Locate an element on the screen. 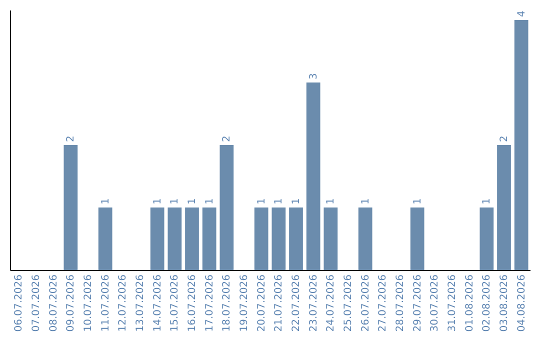 This screenshot has height=340, width=540. x-tick-label: 04.08.2026 is located at coordinates (522, 303).